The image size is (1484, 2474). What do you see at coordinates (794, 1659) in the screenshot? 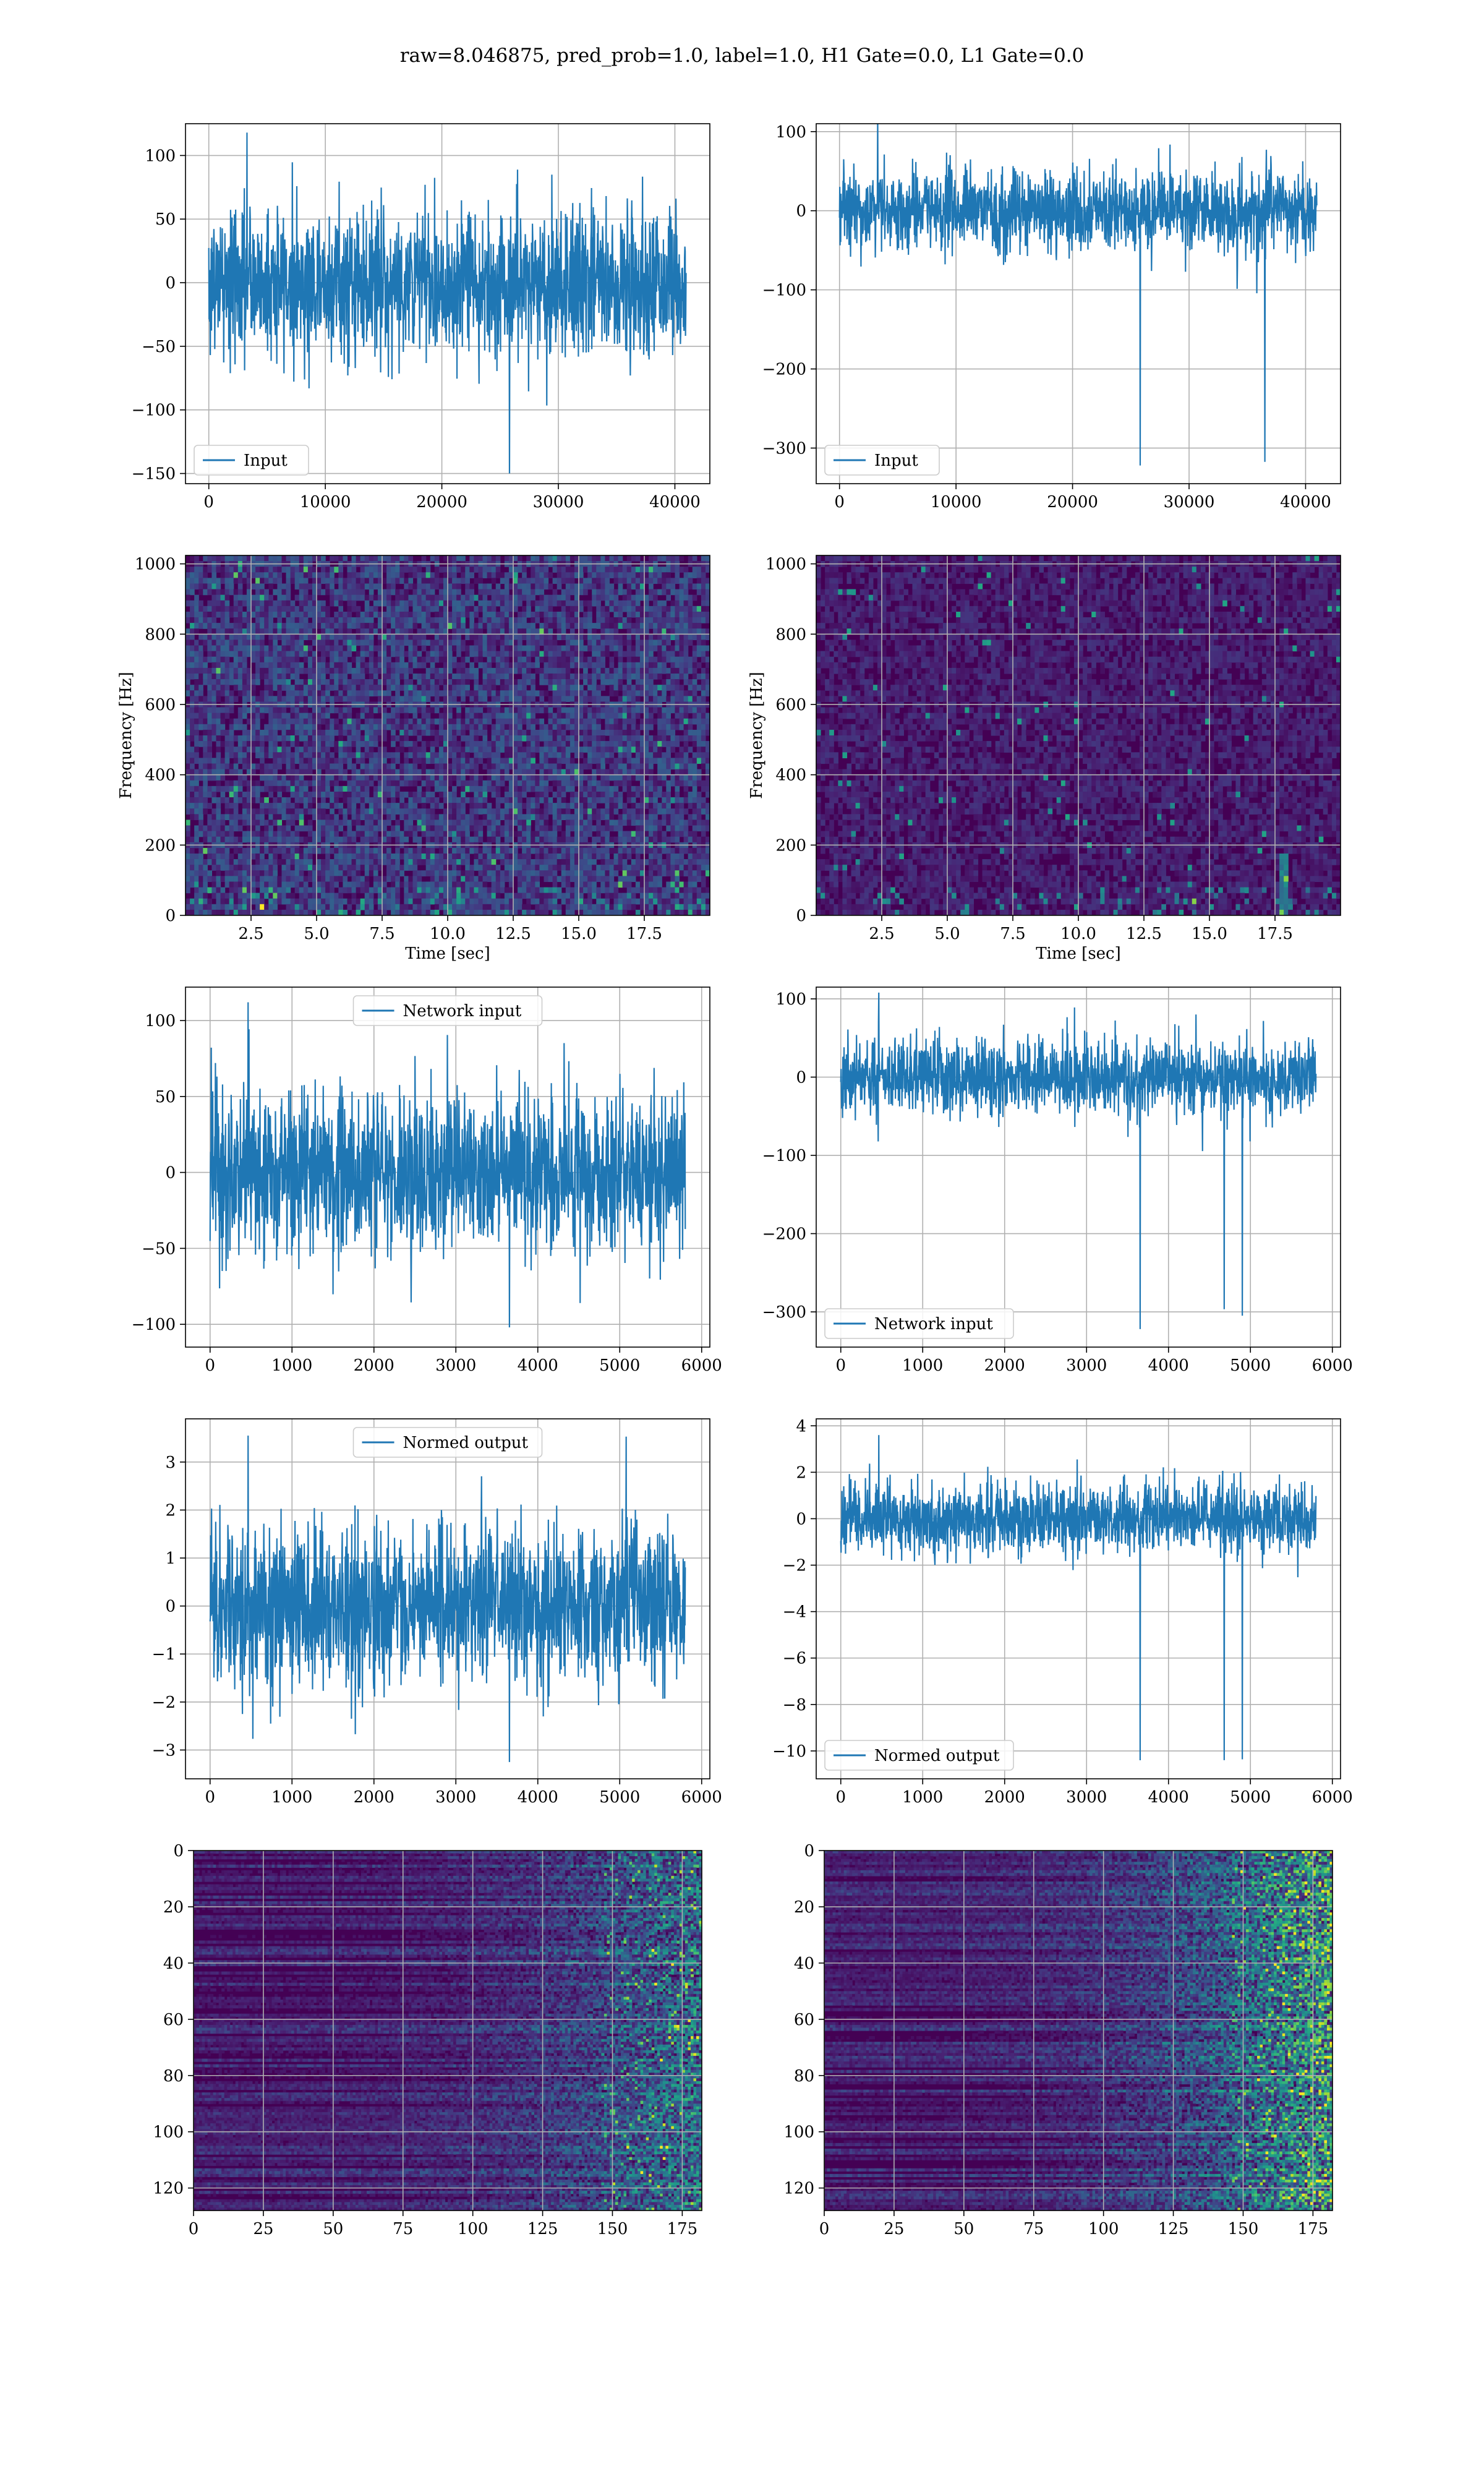
I see `y-tick-label: −6` at bounding box center [794, 1659].